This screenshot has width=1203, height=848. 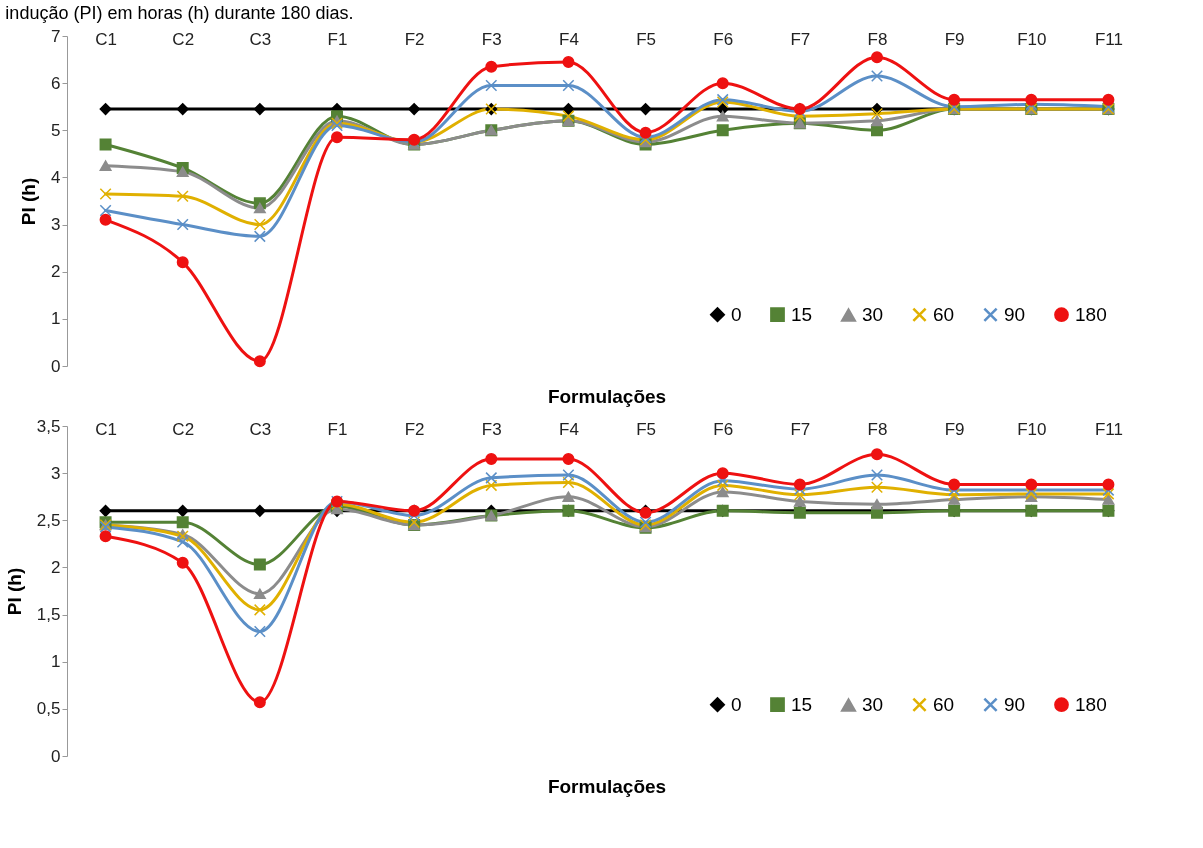 What do you see at coordinates (48, 520) in the screenshot?
I see `y-tick-label: 2,5` at bounding box center [48, 520].